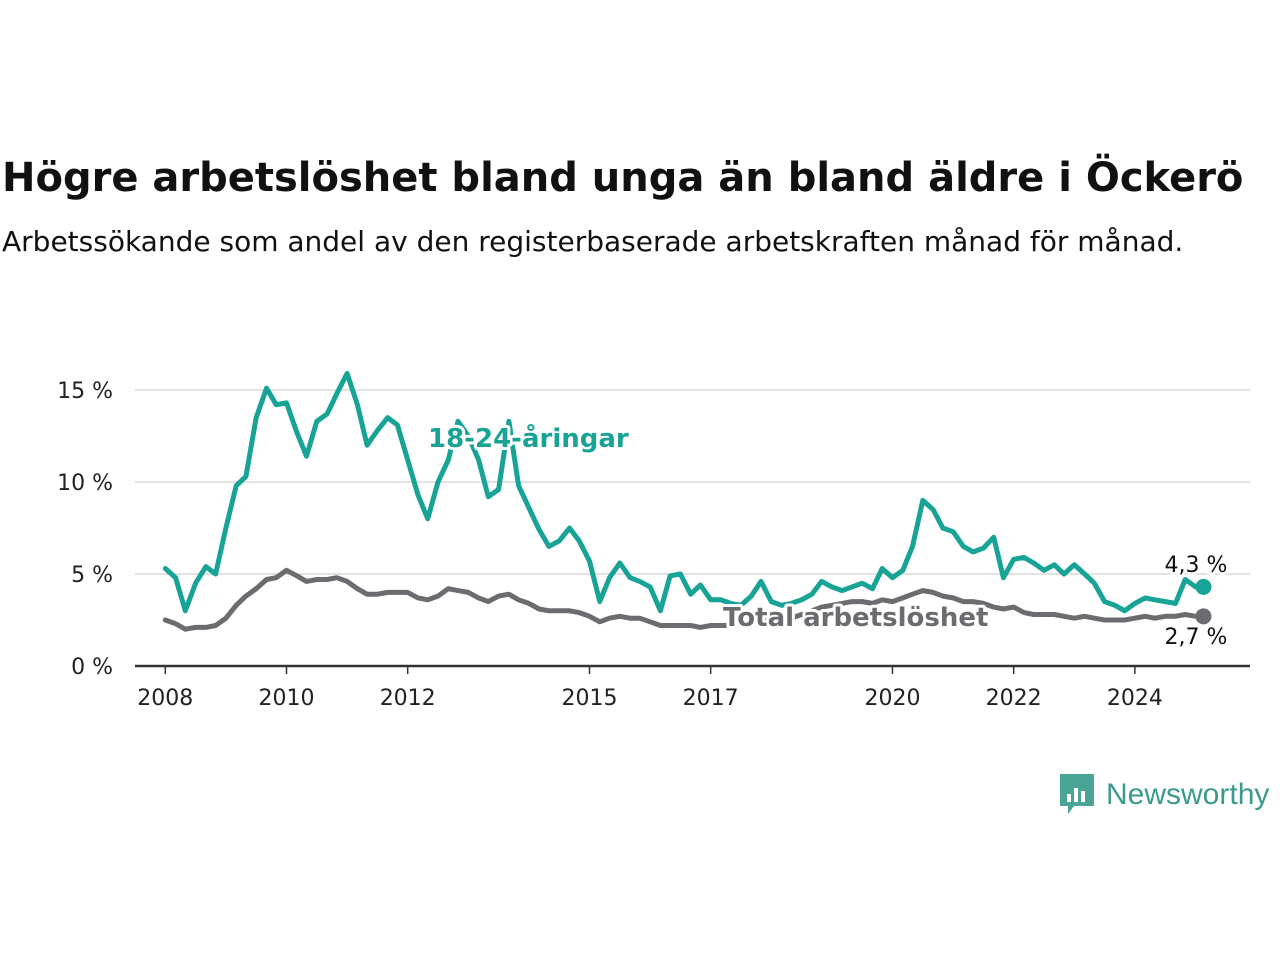  Describe the element at coordinates (680, 599) in the screenshot. I see `series-line-total` at that location.